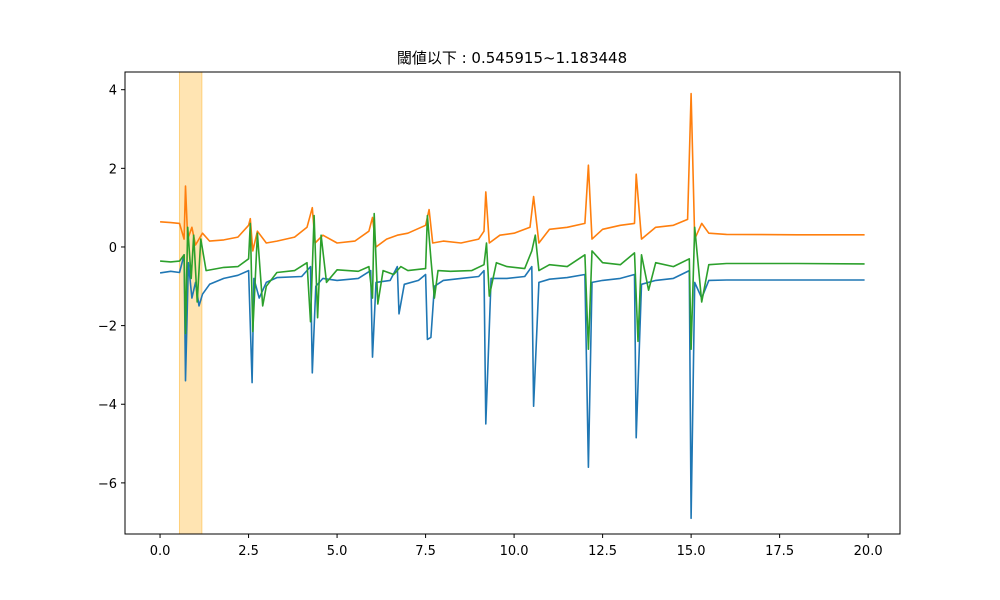 Image resolution: width=1000 pixels, height=600 pixels. I want to click on x-tick-label: 17.5, so click(779, 551).